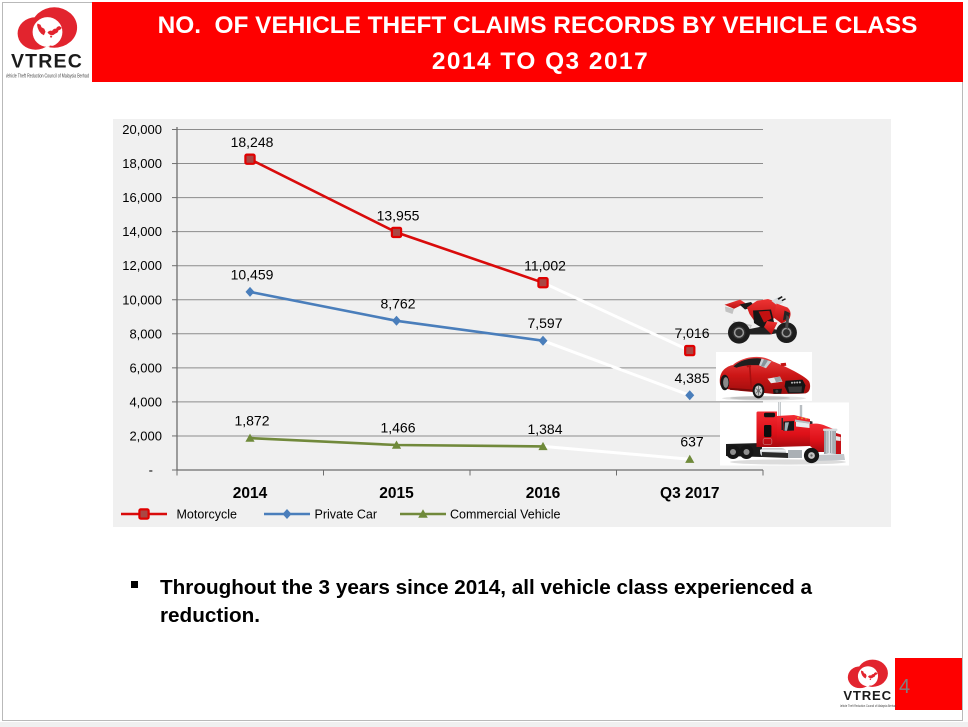  Describe the element at coordinates (142, 299) in the screenshot. I see `svg-text: 10,000` at that location.